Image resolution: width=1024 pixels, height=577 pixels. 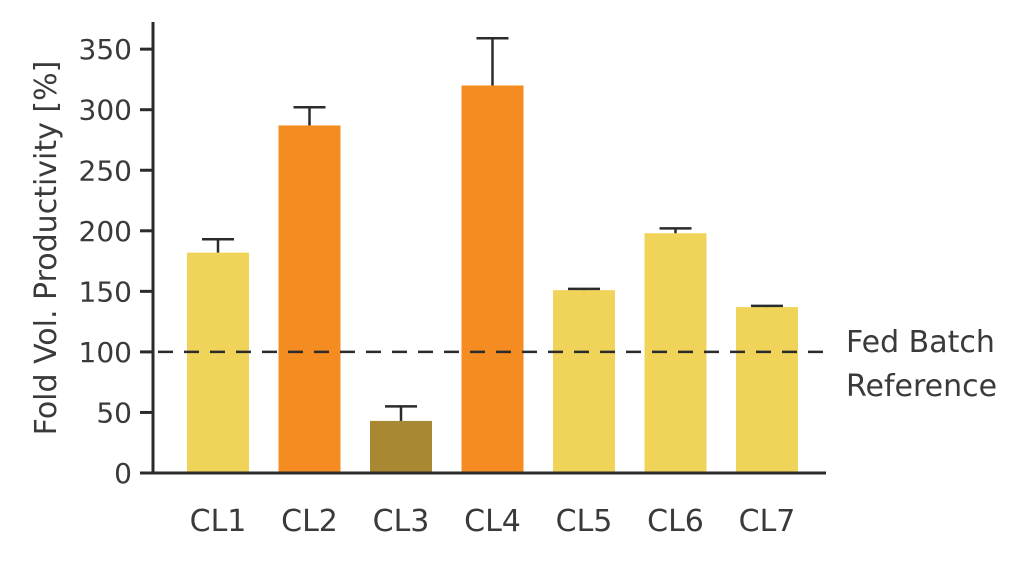 What do you see at coordinates (116, 261) in the screenshot?
I see `y-ticks-group: 0 50 100 150 200 250 300 350` at bounding box center [116, 261].